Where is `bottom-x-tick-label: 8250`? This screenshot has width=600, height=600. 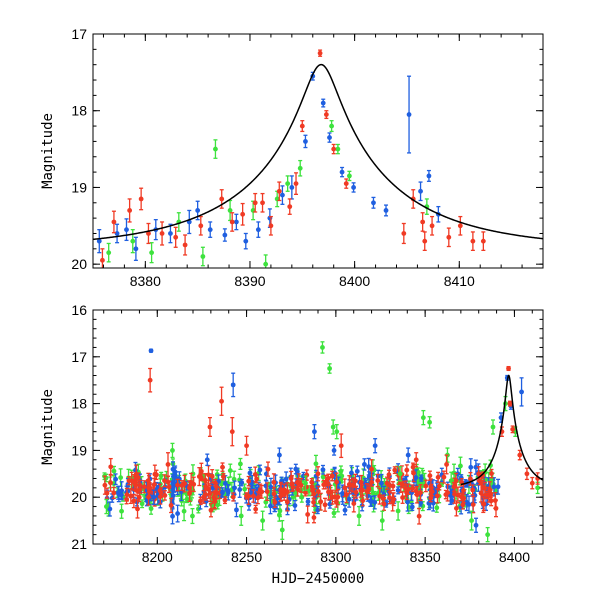 bottom-x-tick-label: 8250 is located at coordinates (246, 557).